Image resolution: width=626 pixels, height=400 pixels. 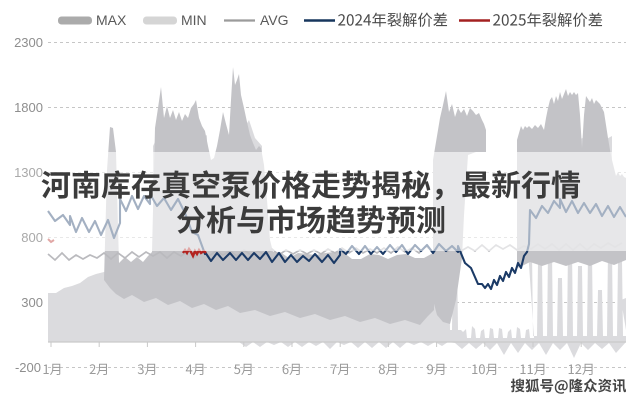 What do you see at coordinates (194, 20) in the screenshot?
I see `svg-text: MIN` at bounding box center [194, 20].